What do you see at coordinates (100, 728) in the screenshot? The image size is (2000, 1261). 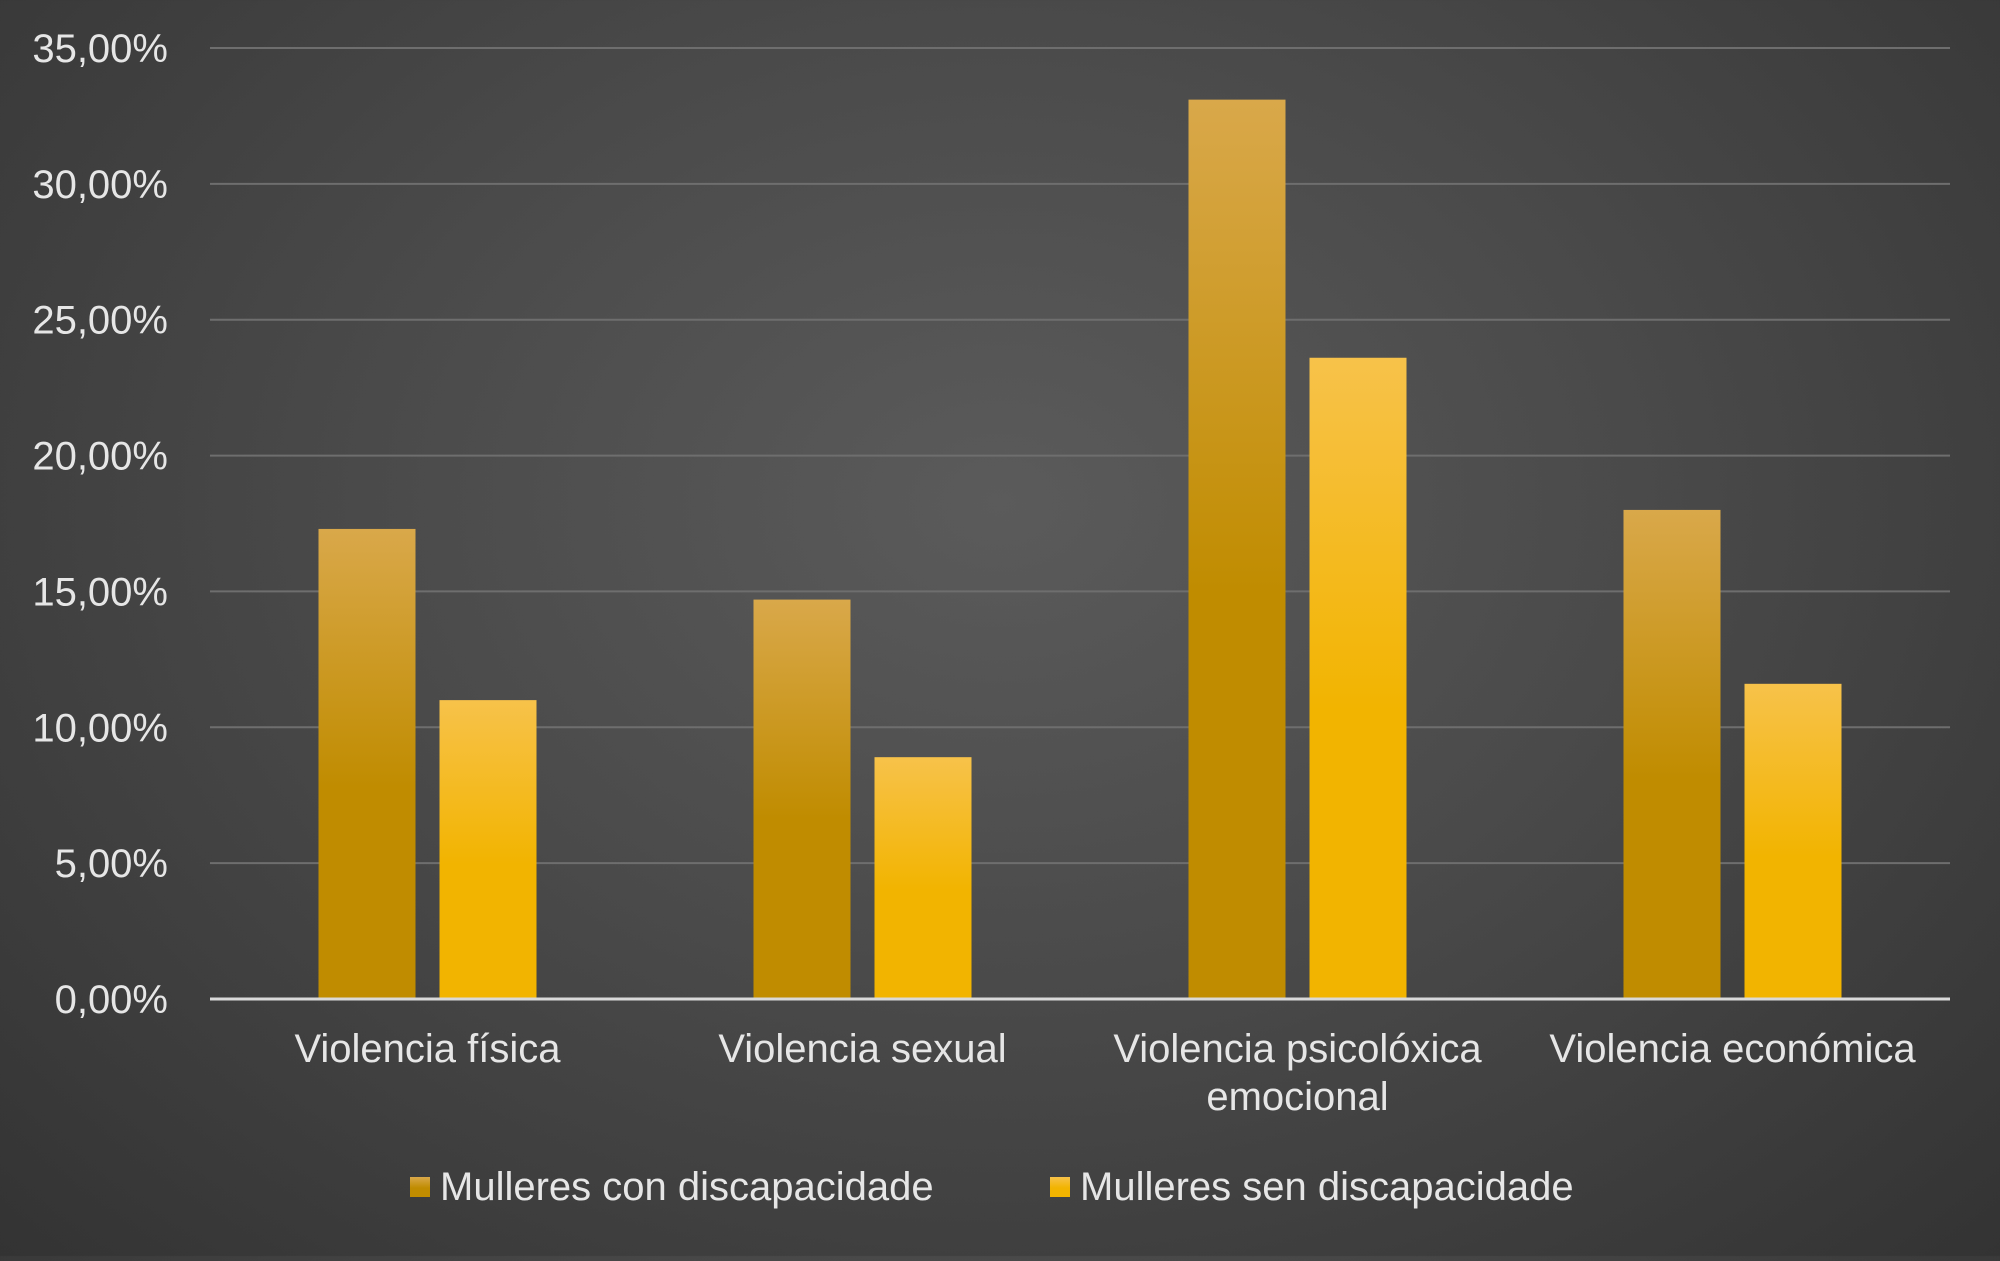 I see `y-tick-label: 10,00%` at bounding box center [100, 728].